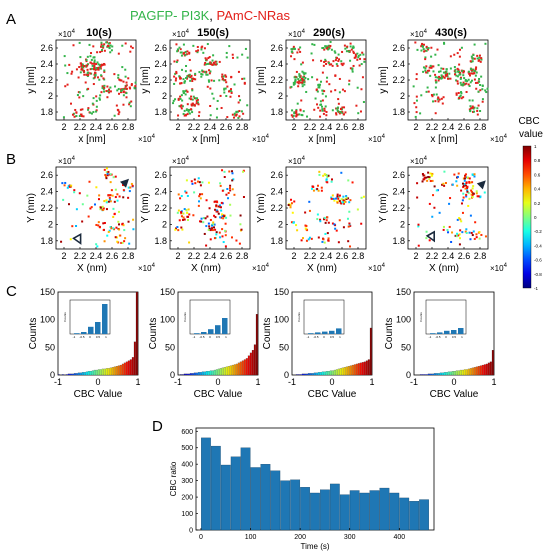  What do you see at coordinates (314, 546) in the screenshot?
I see `x-axis-label: Time (s)` at bounding box center [314, 546].